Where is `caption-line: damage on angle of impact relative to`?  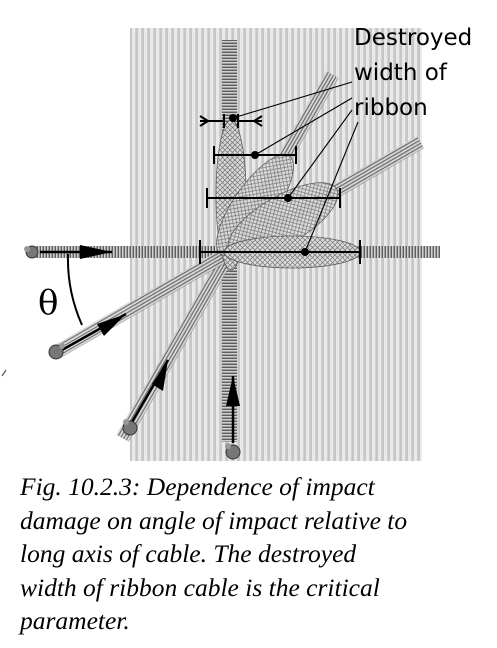
caption-line: damage on angle of impact relative to is located at coordinates (214, 520).